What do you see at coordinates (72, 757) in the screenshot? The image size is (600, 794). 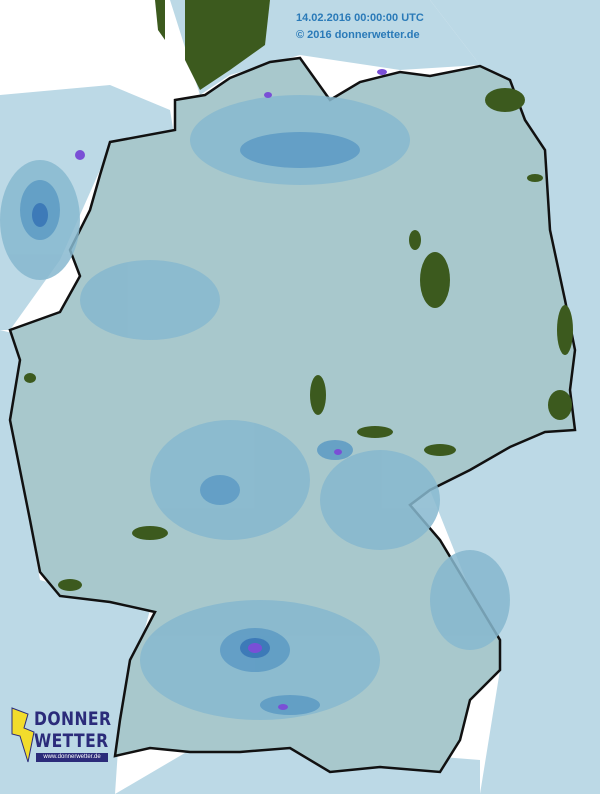 I see `logo-url: www.donnerwetter.de` at bounding box center [72, 757].